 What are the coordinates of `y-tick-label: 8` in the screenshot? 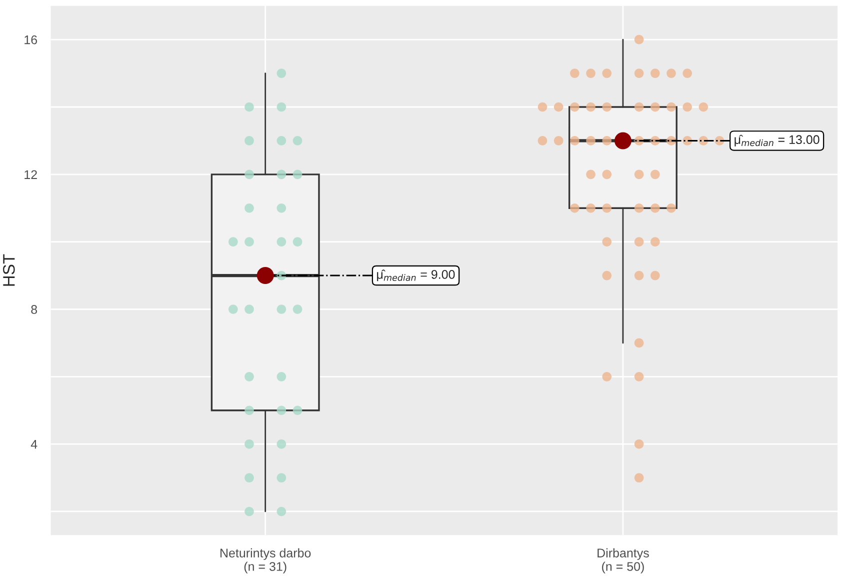 It's located at (34, 309).